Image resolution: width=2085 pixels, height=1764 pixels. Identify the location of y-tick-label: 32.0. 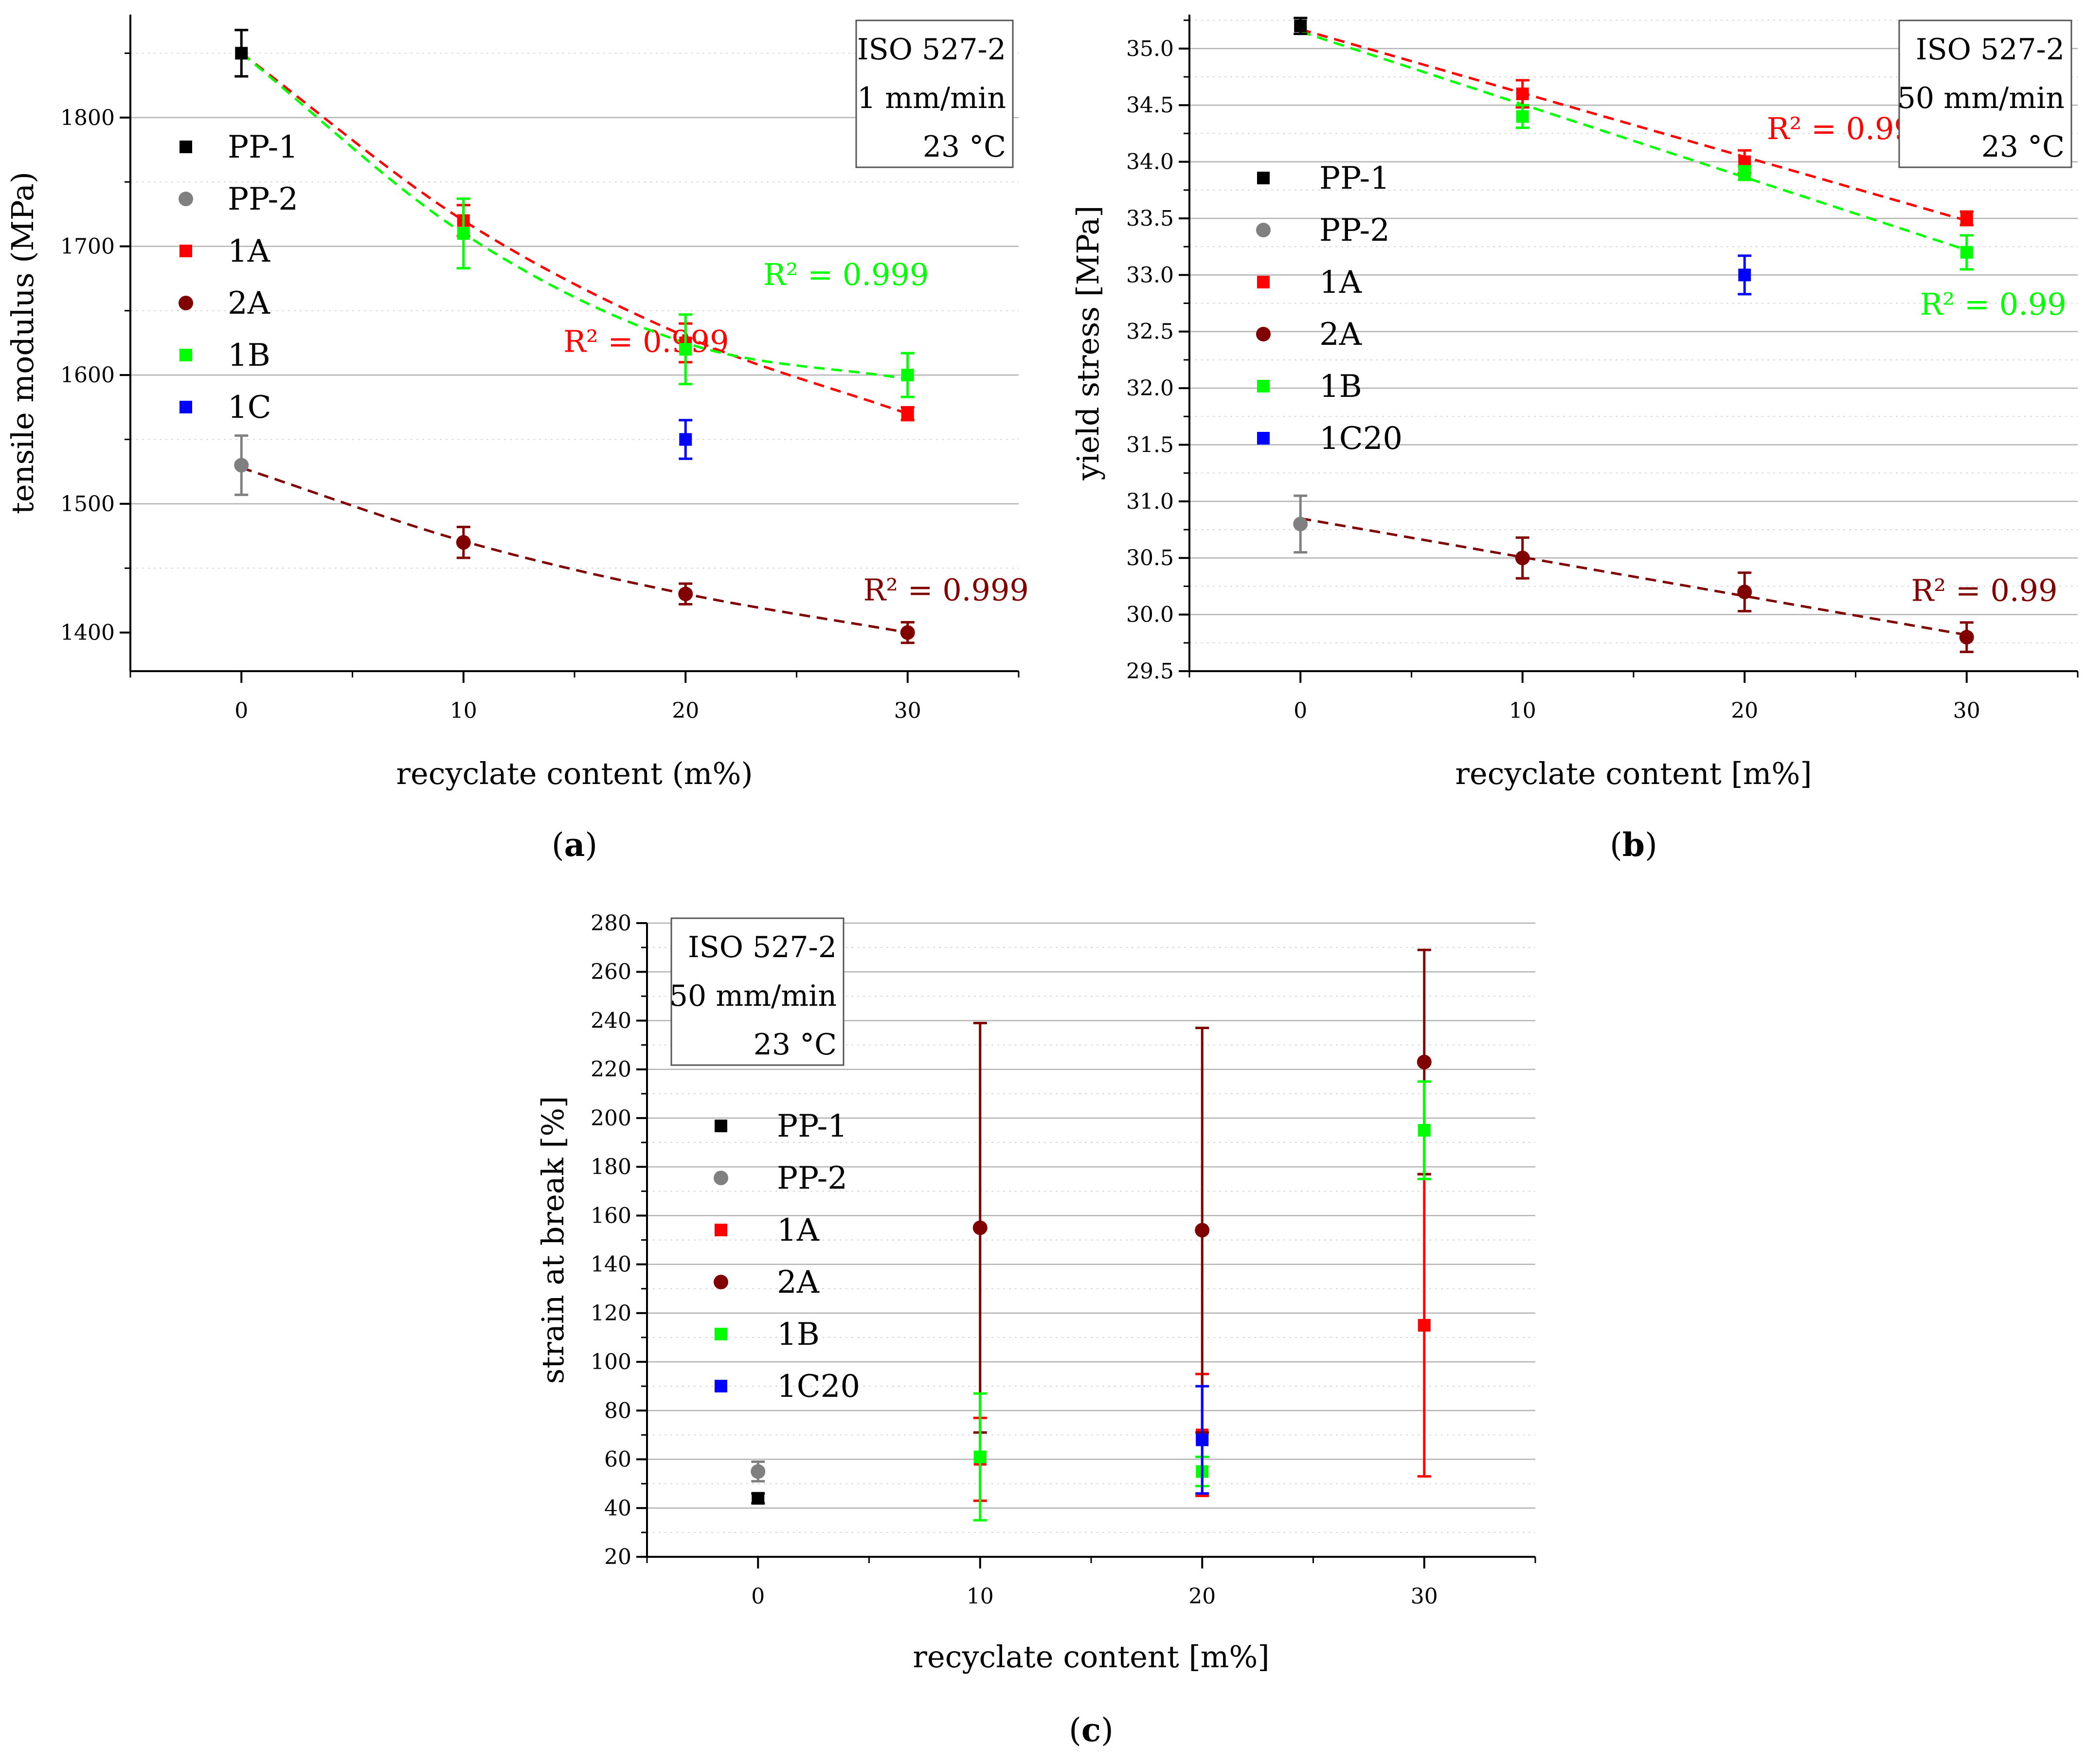
(1150, 388).